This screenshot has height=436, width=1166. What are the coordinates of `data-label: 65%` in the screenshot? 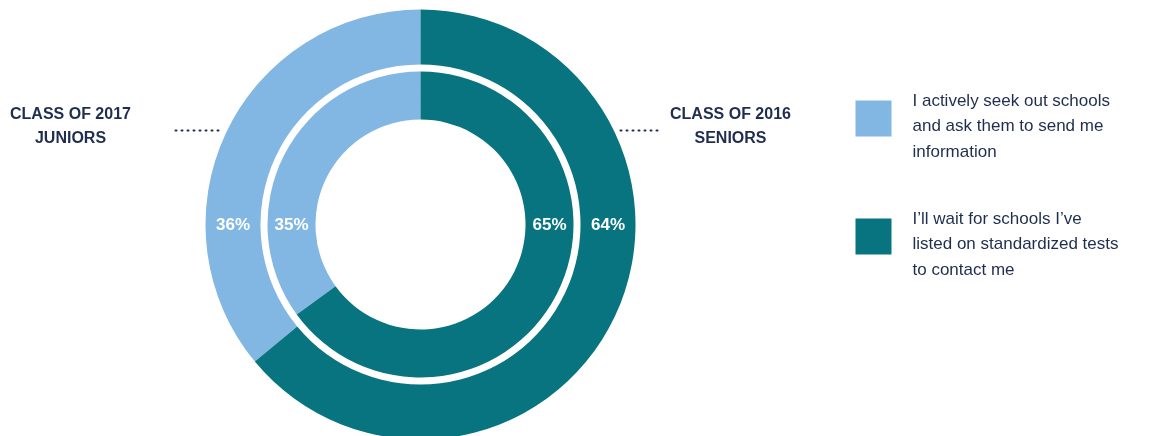 It's located at (549, 224).